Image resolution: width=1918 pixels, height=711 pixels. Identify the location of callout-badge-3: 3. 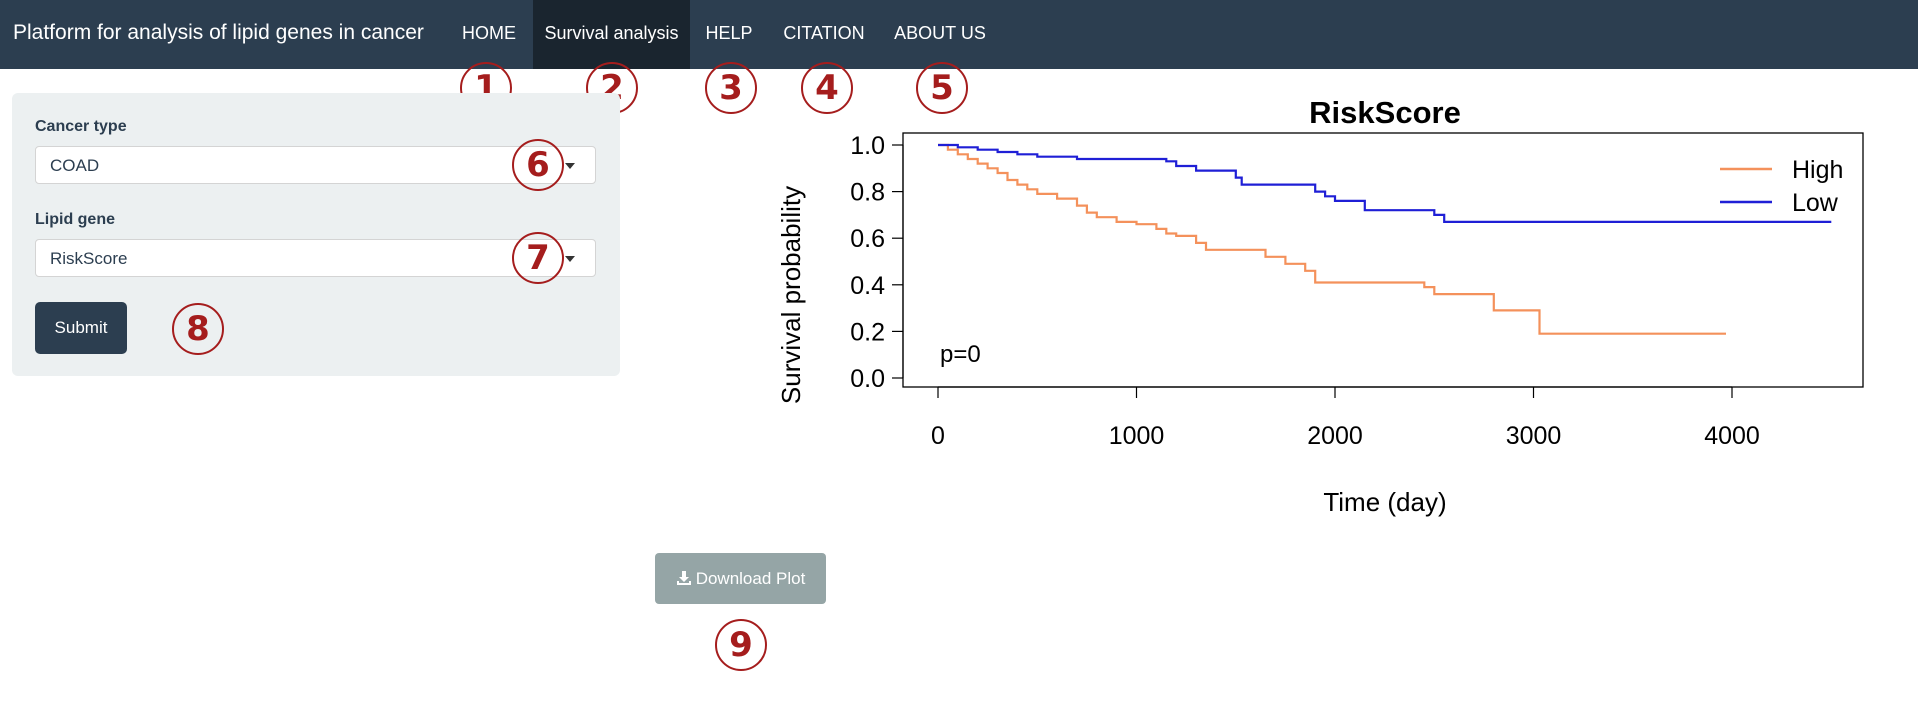
(731, 88).